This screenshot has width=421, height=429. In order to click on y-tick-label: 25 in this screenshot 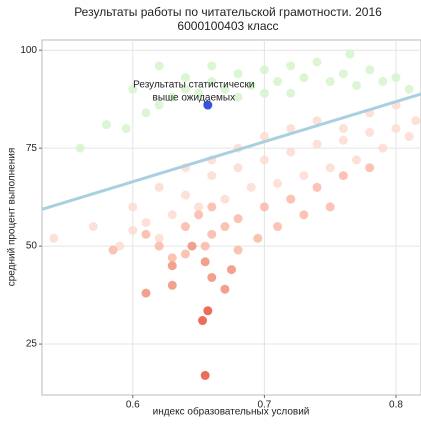, I will do `click(32, 344)`.